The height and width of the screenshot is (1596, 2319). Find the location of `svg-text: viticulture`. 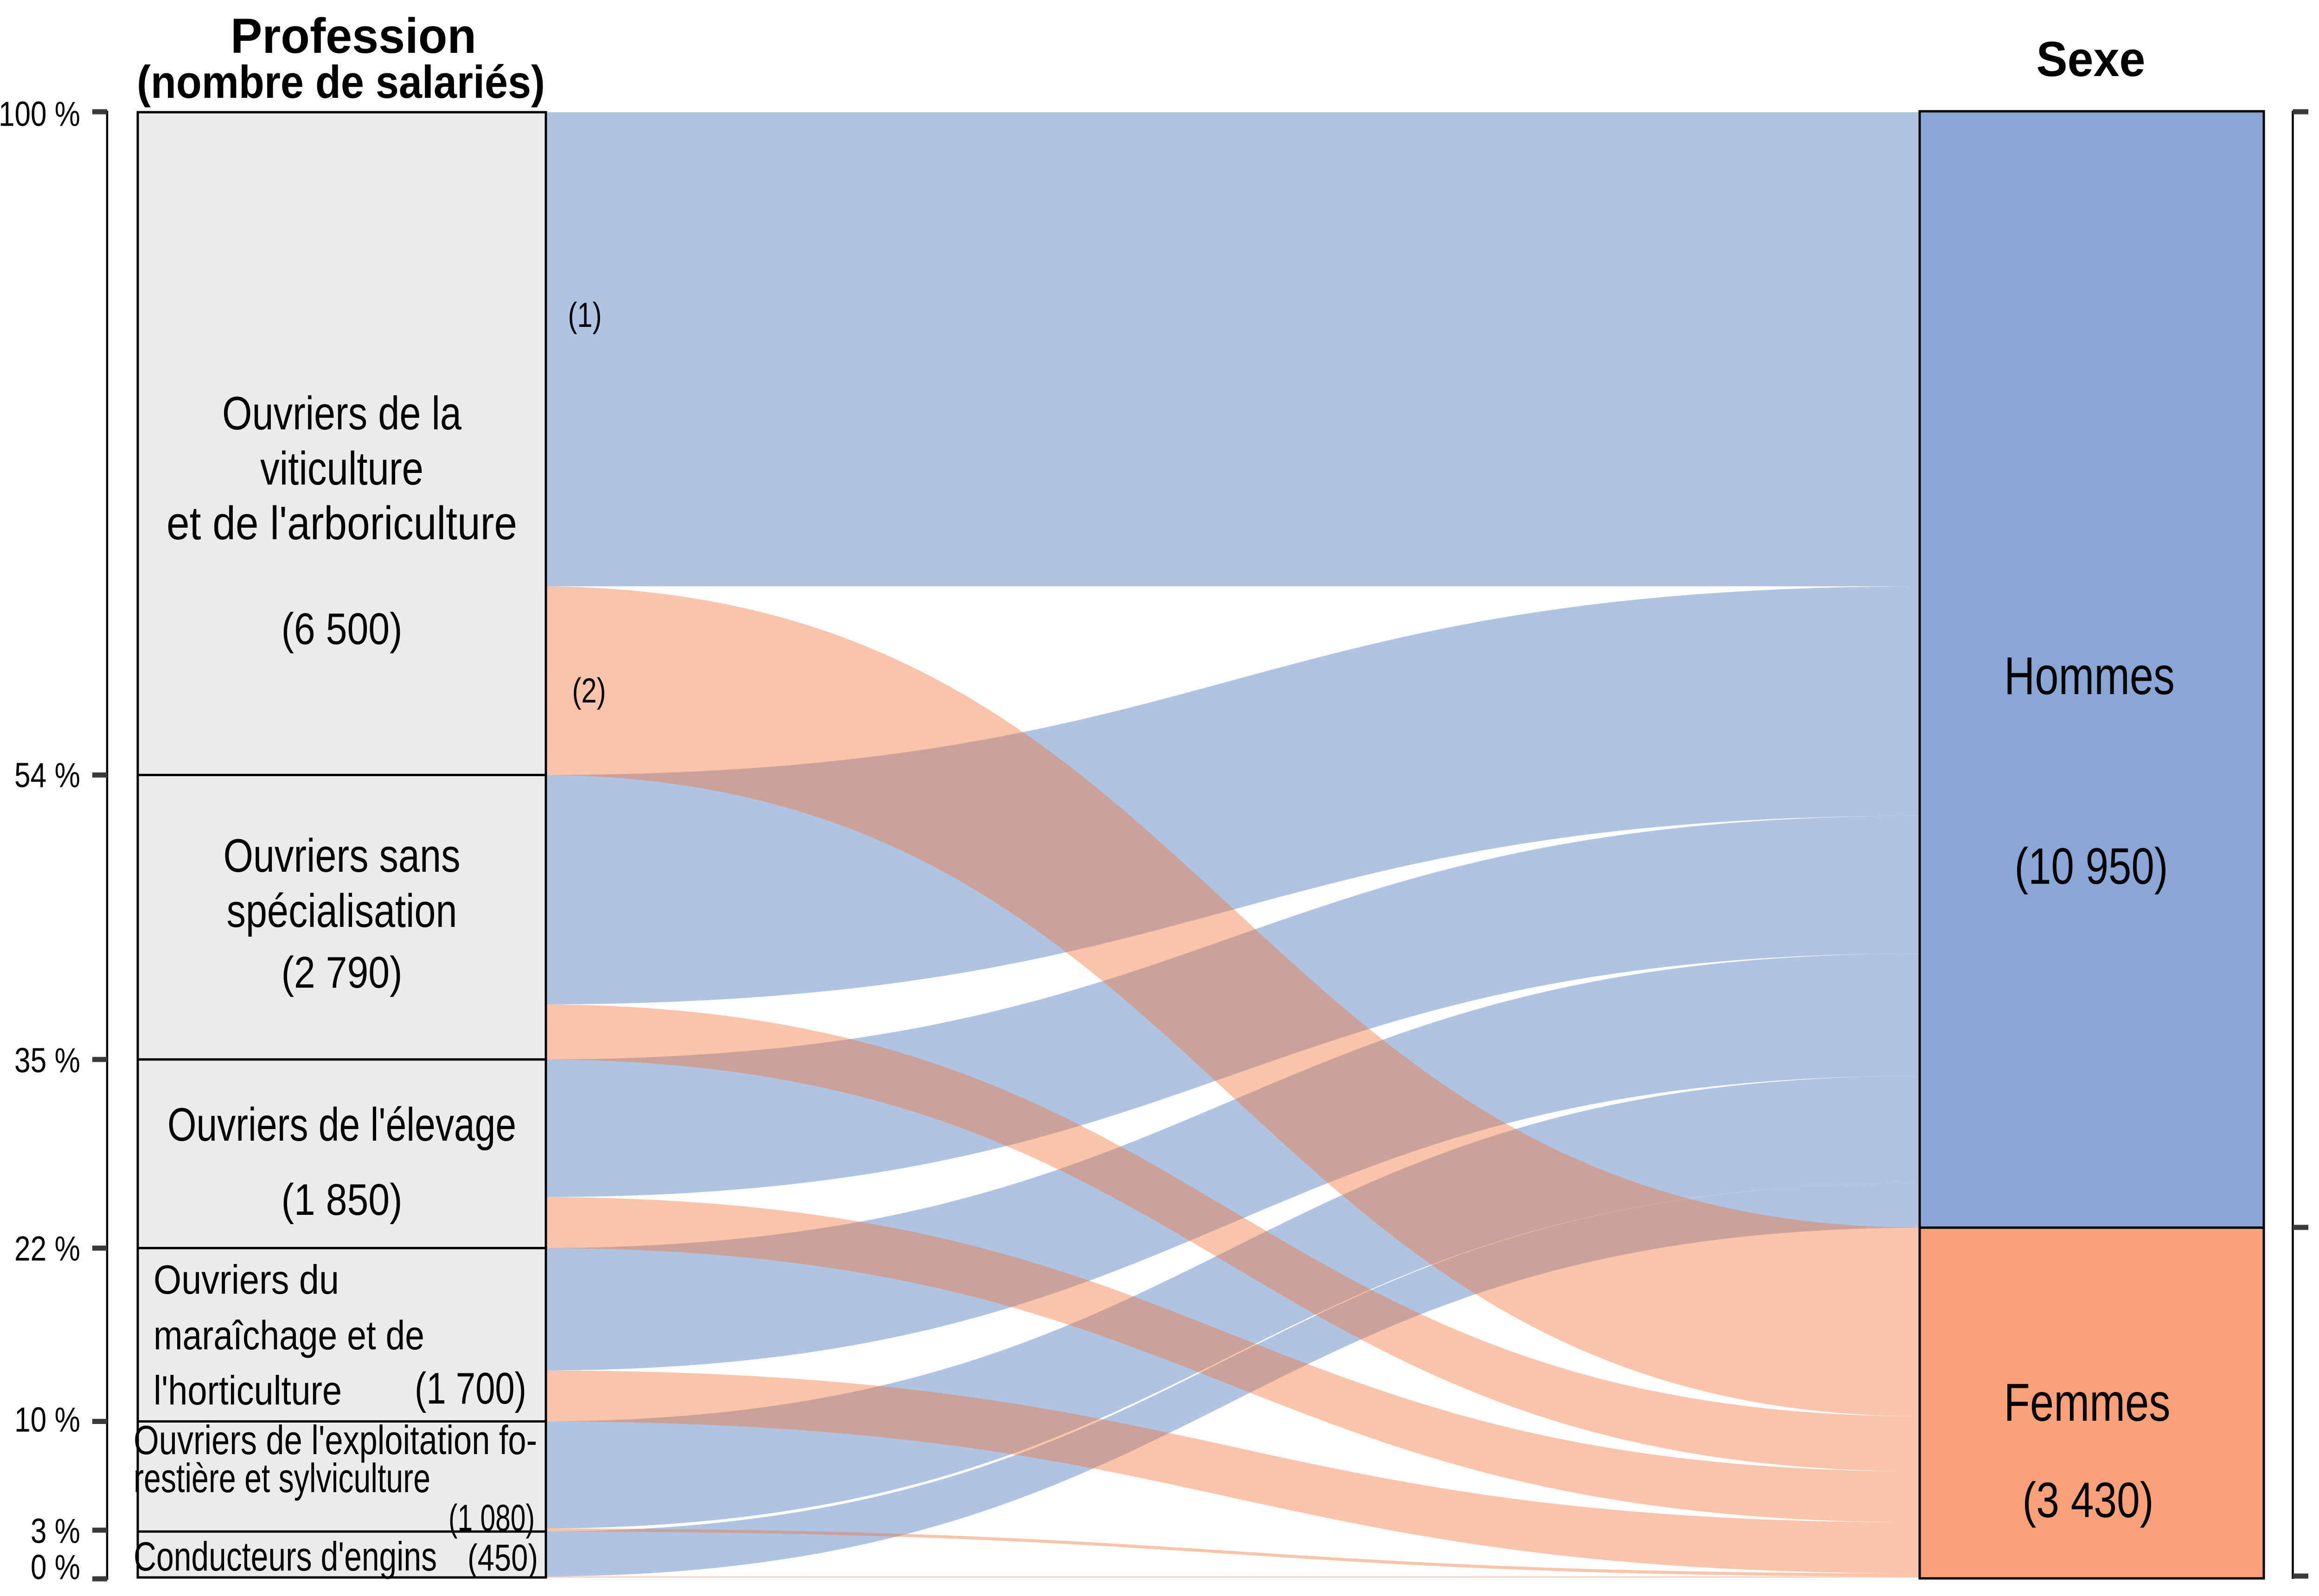

svg-text: viticulture is located at coordinates (341, 469).